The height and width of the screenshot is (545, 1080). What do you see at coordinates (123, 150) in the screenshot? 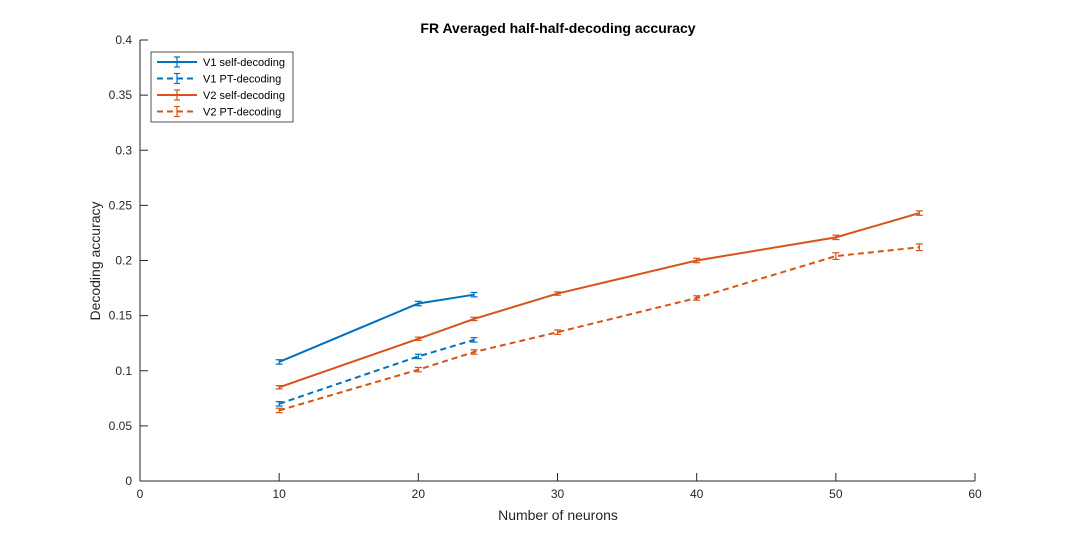
I see `y-tick-label: 0.3` at bounding box center [123, 150].